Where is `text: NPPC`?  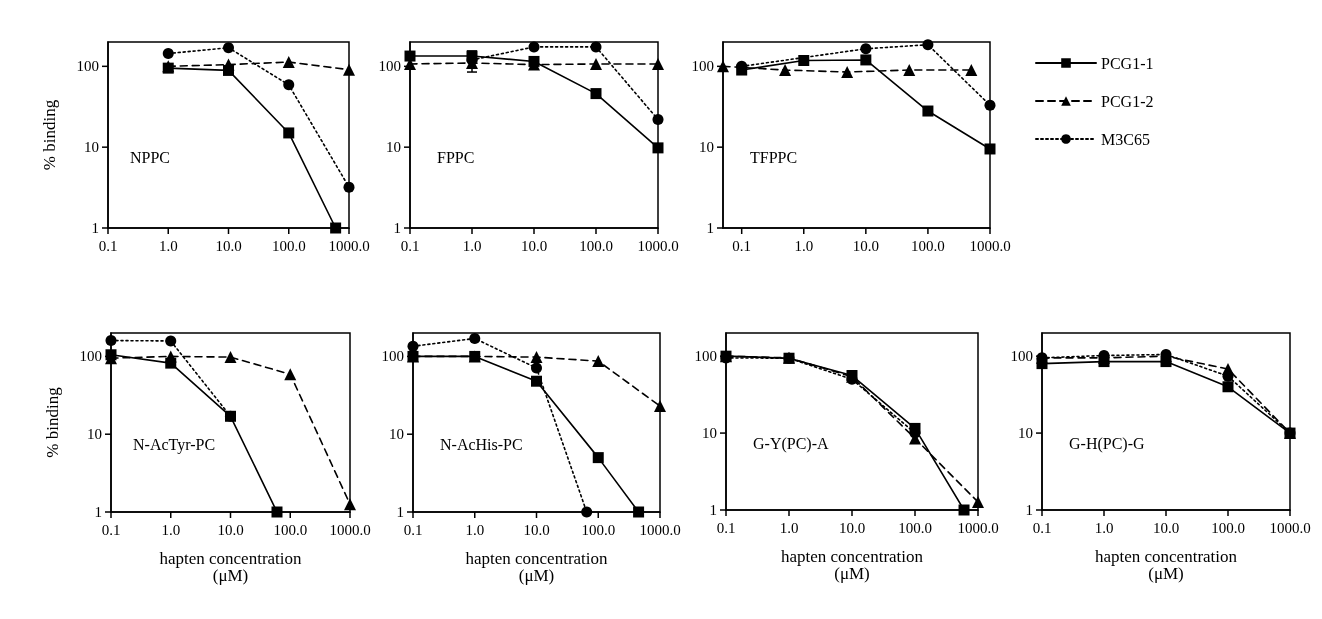 text: NPPC is located at coordinates (150, 157).